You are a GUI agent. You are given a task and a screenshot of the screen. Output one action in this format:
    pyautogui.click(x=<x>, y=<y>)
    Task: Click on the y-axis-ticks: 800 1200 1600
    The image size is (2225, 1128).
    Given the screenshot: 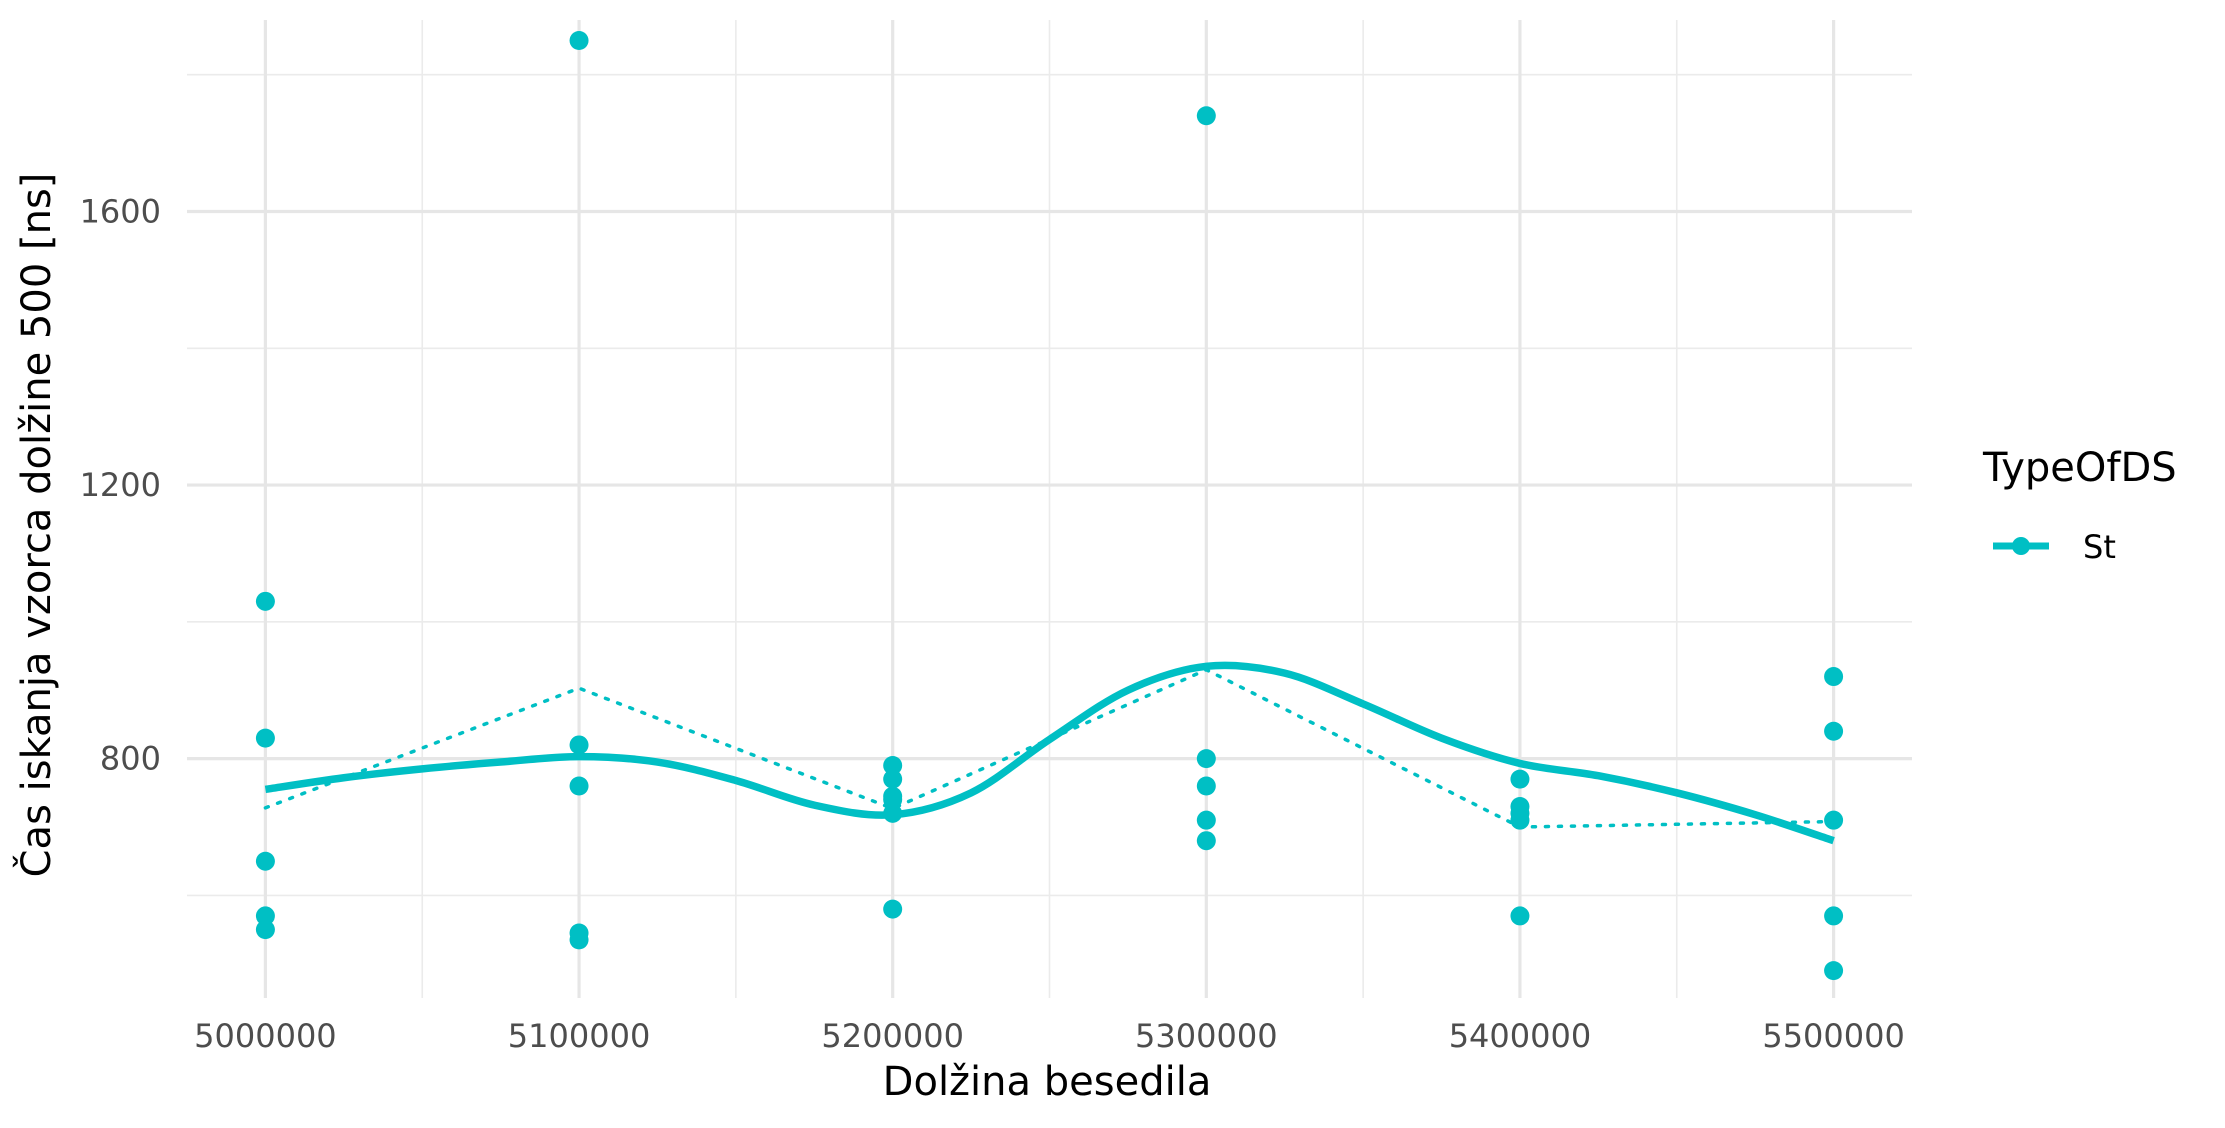 What is the action you would take?
    pyautogui.click(x=120, y=484)
    